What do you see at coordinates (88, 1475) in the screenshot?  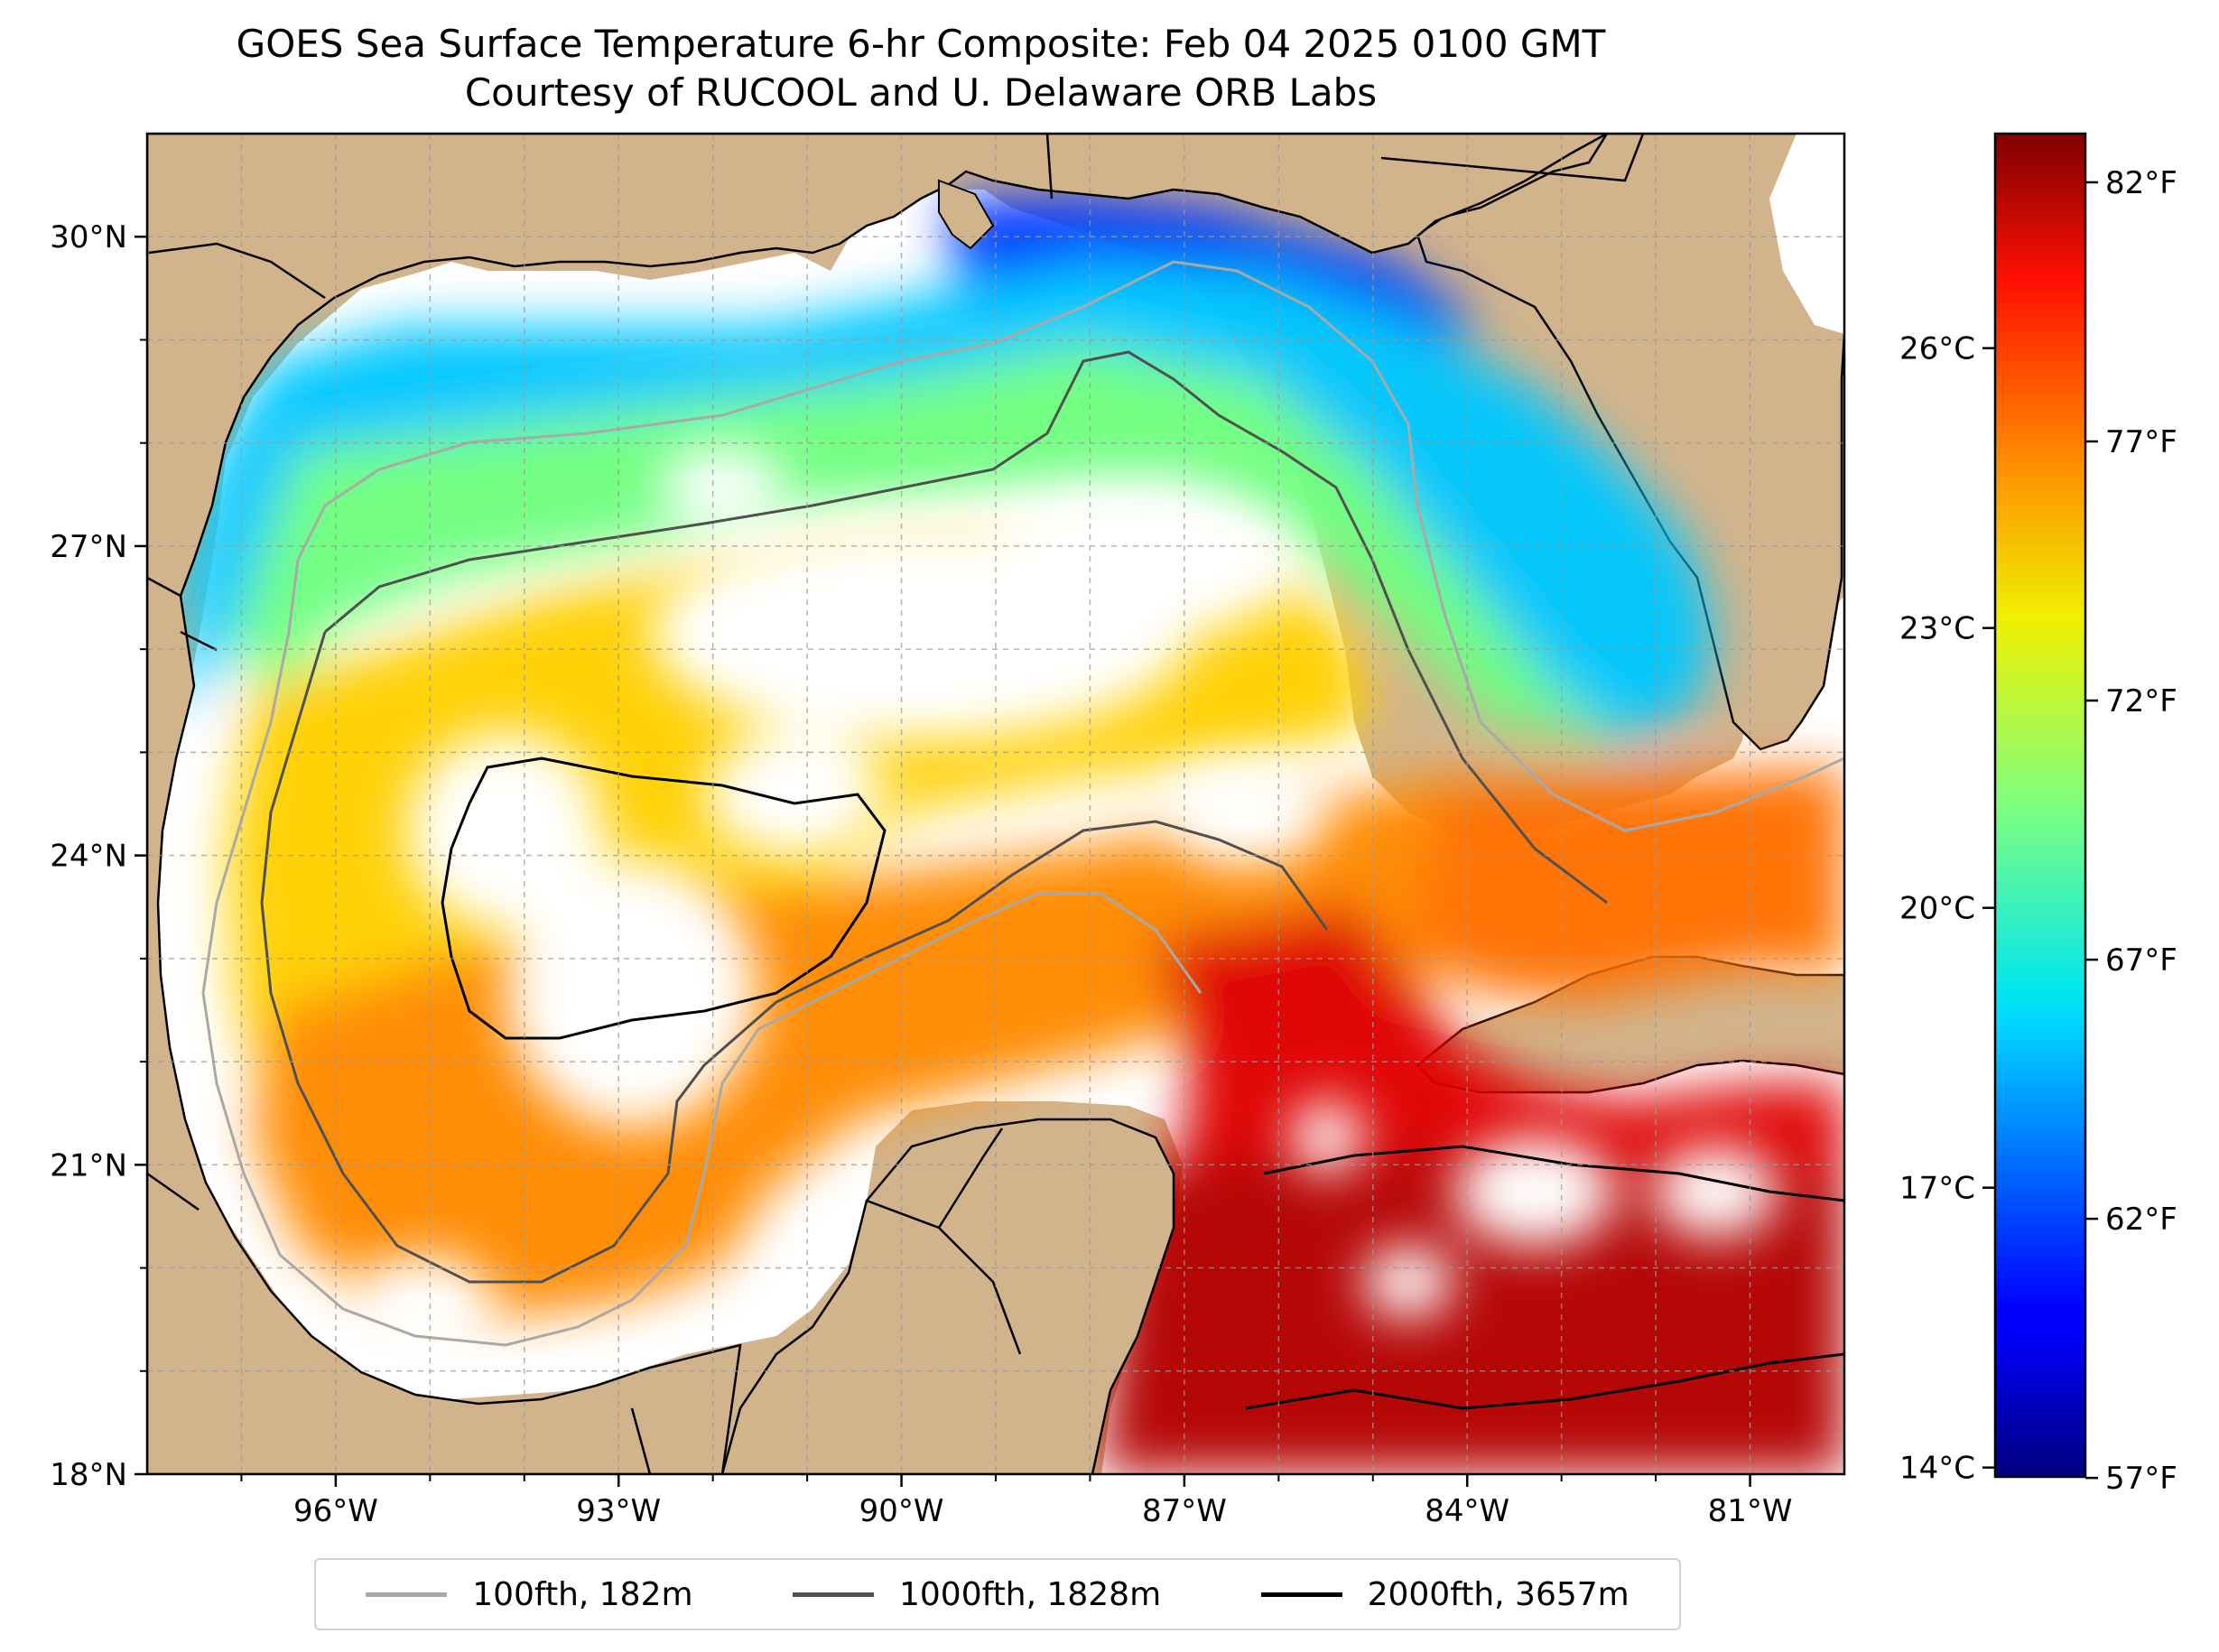 I see `lat-tick-label: 18°N` at bounding box center [88, 1475].